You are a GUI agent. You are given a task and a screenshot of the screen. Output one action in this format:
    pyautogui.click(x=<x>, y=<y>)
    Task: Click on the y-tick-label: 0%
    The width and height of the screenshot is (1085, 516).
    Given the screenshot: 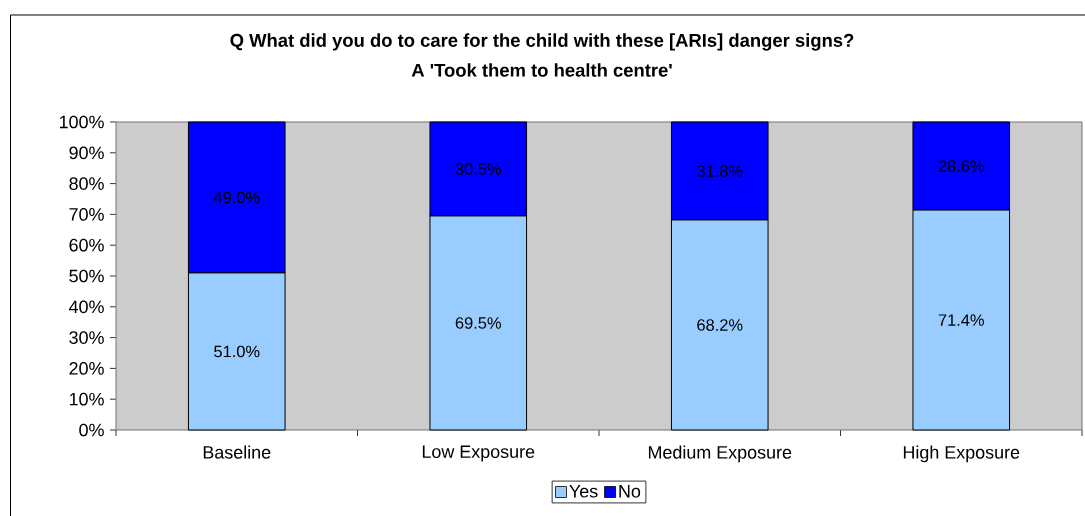 What is the action you would take?
    pyautogui.click(x=91, y=430)
    